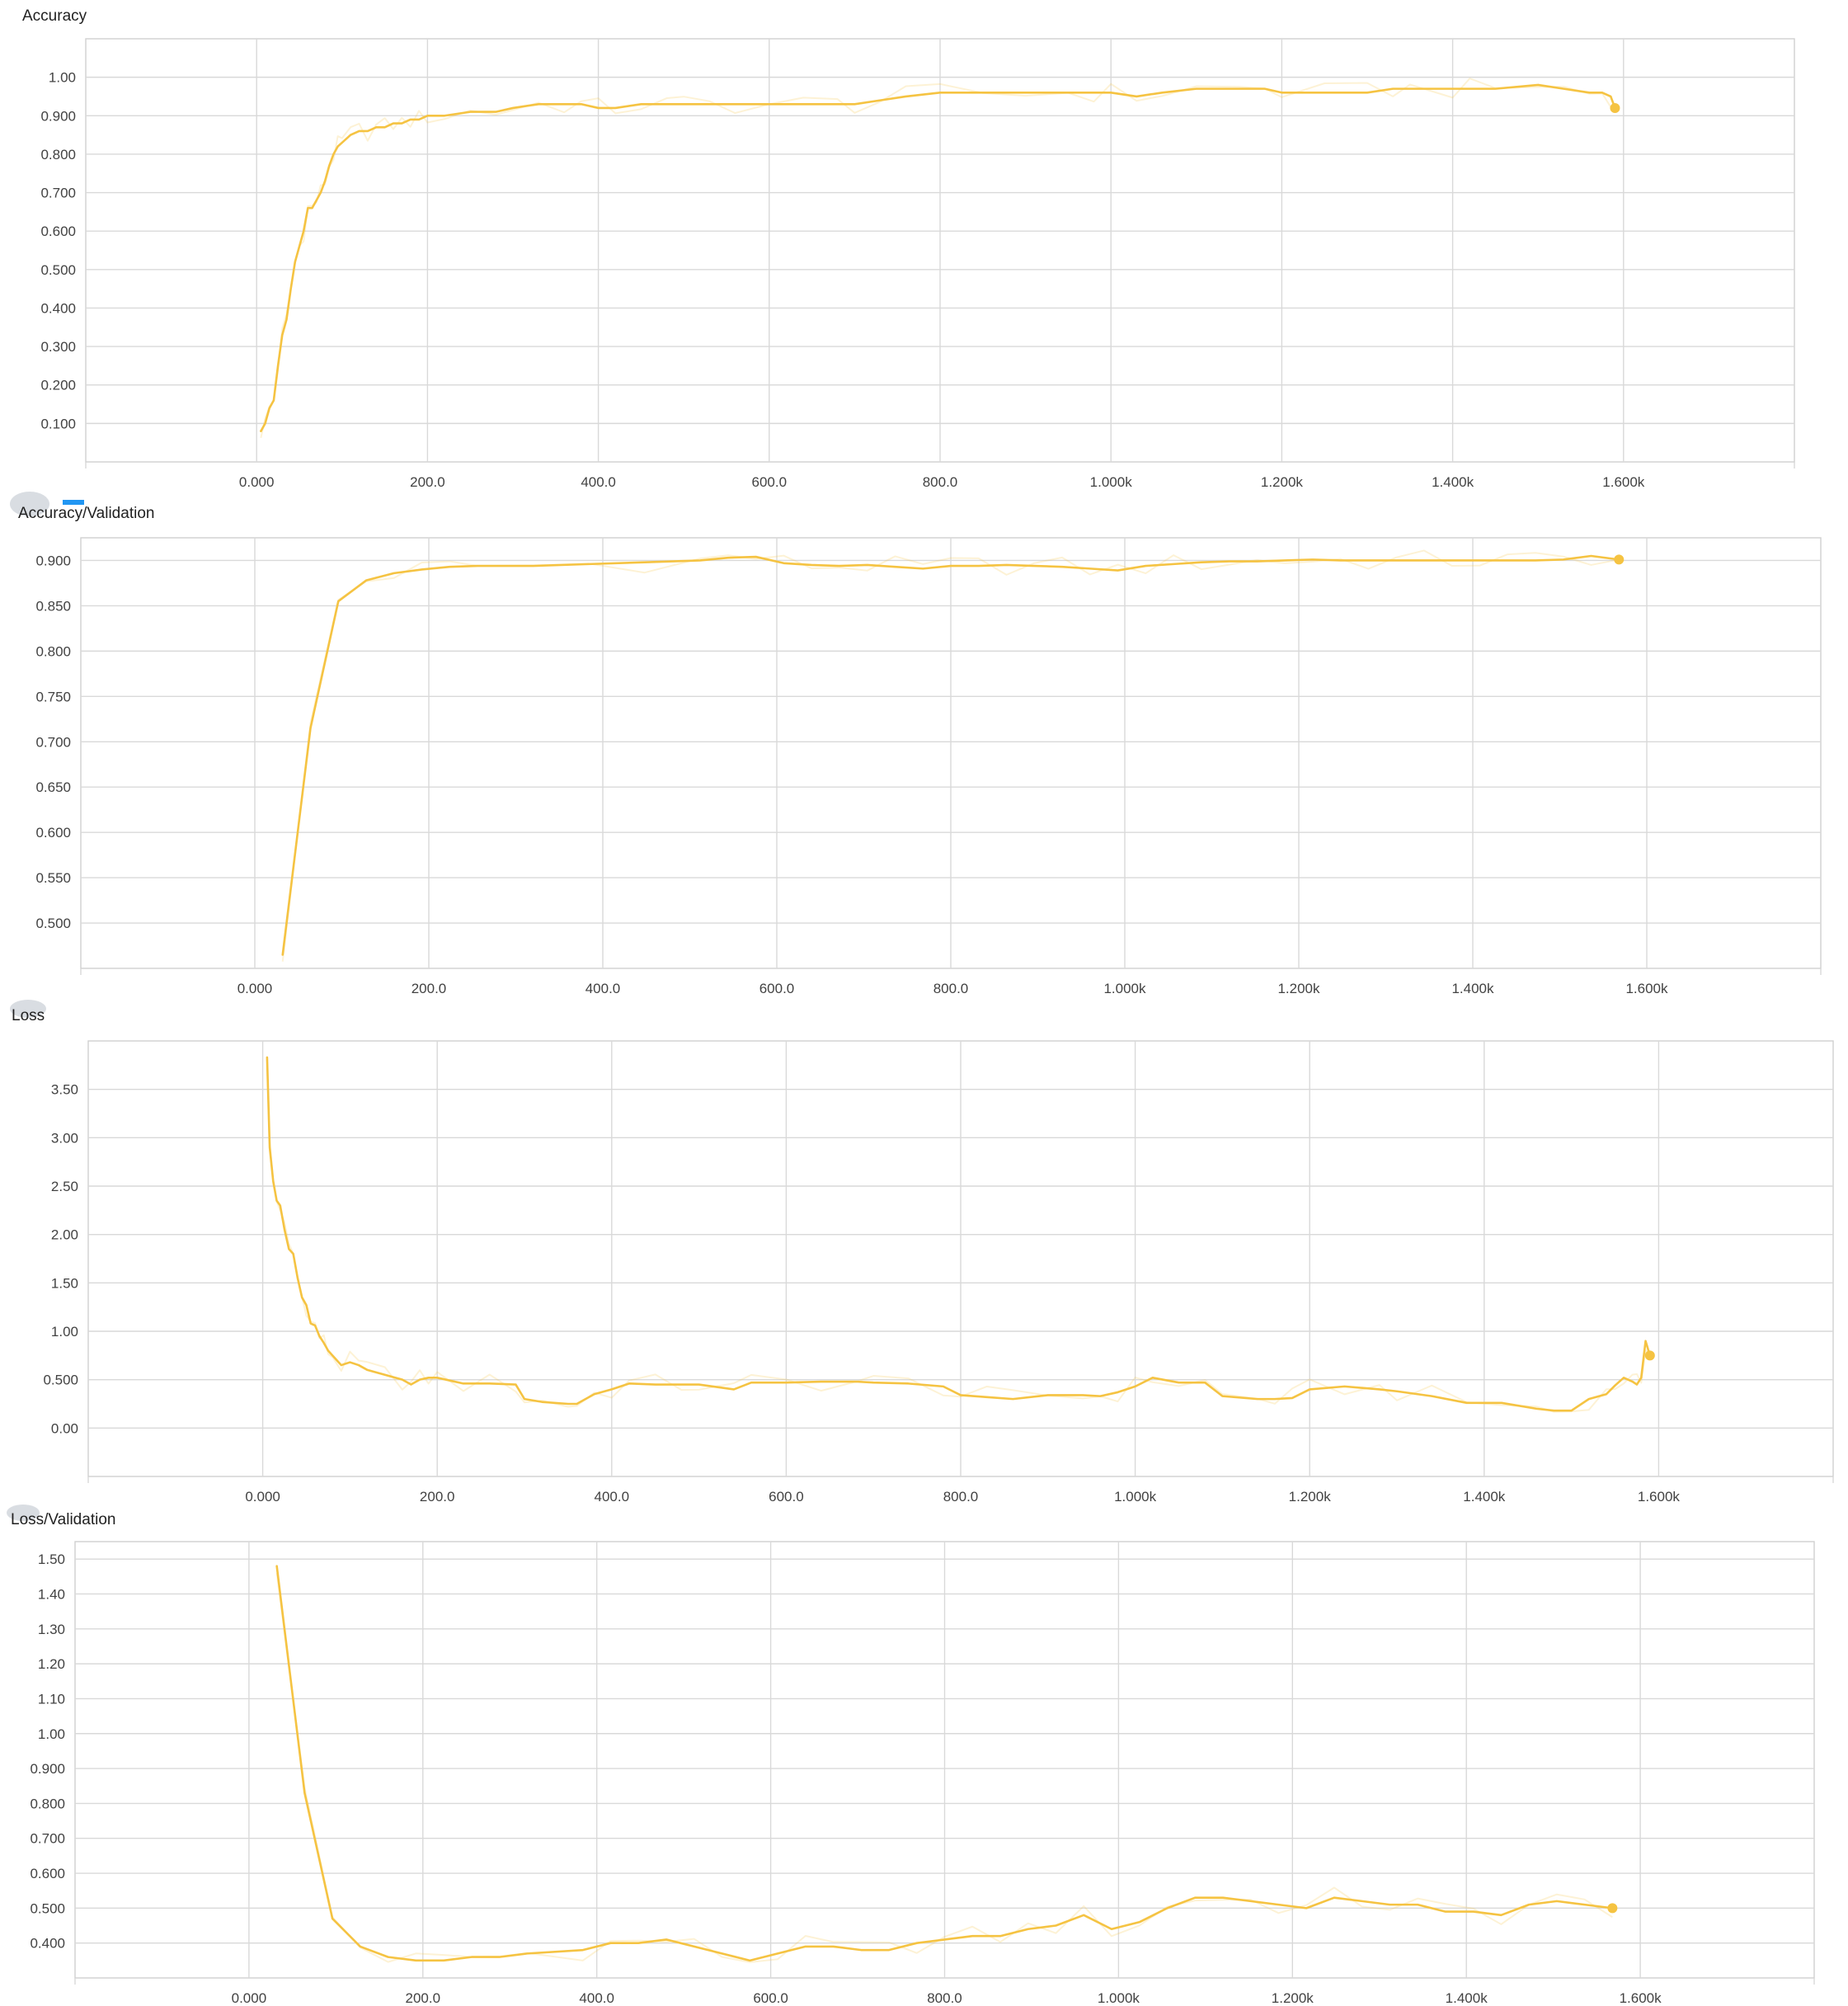 This screenshot has height=2006, width=1848. Describe the element at coordinates (53, 878) in the screenshot. I see `y-tick-label: 0.550` at that location.